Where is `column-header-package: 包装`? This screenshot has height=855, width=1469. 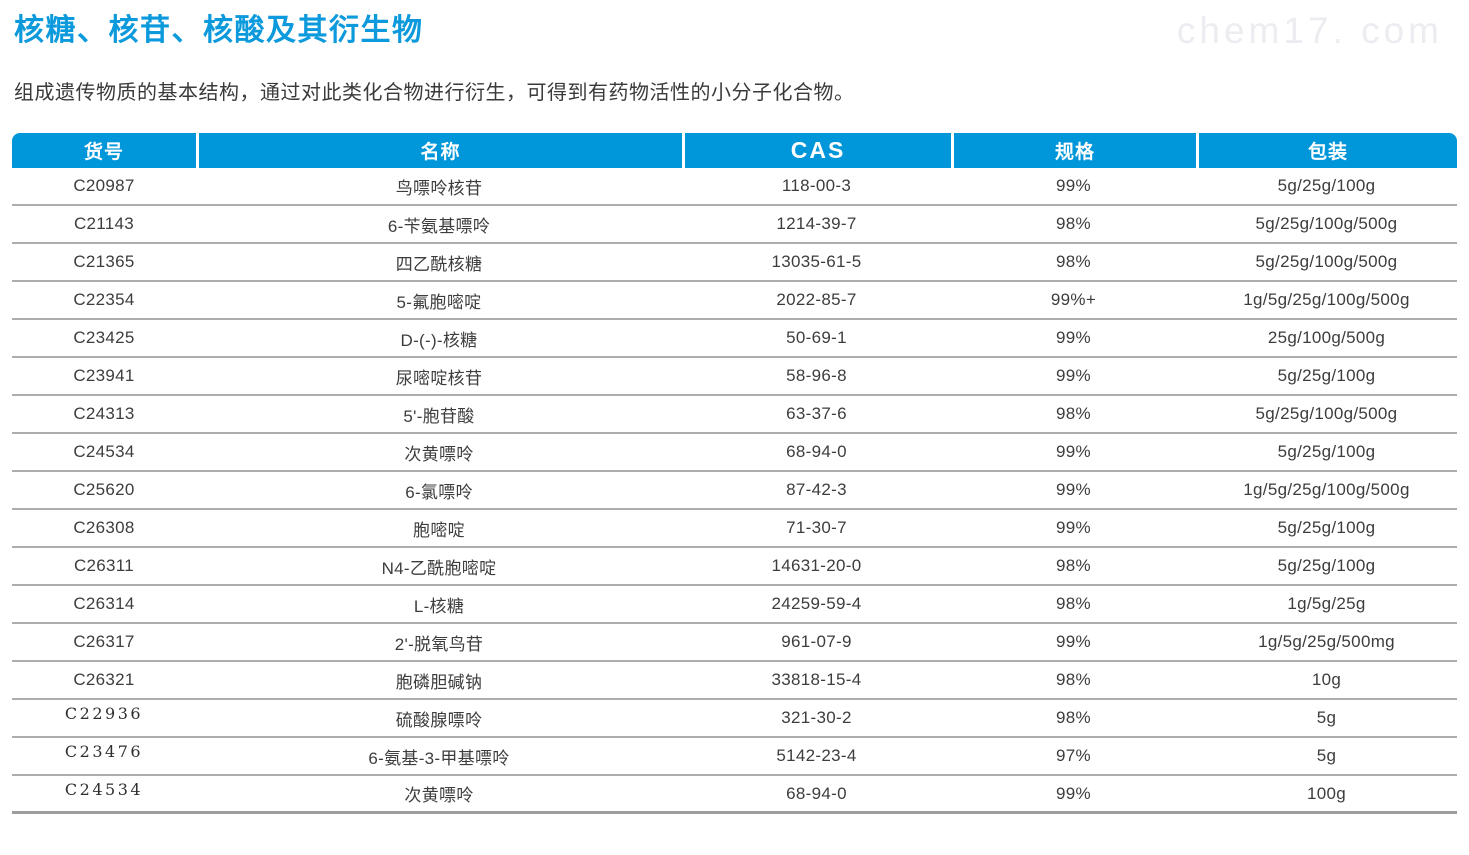 column-header-package: 包装 is located at coordinates (1326, 150).